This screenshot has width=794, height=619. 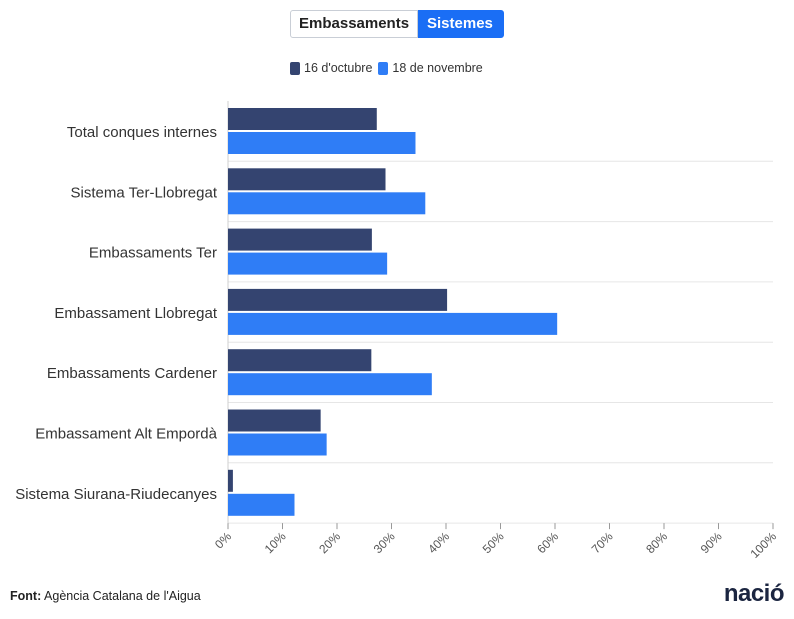 I want to click on tab-embassaments: Embassaments, so click(x=354, y=24).